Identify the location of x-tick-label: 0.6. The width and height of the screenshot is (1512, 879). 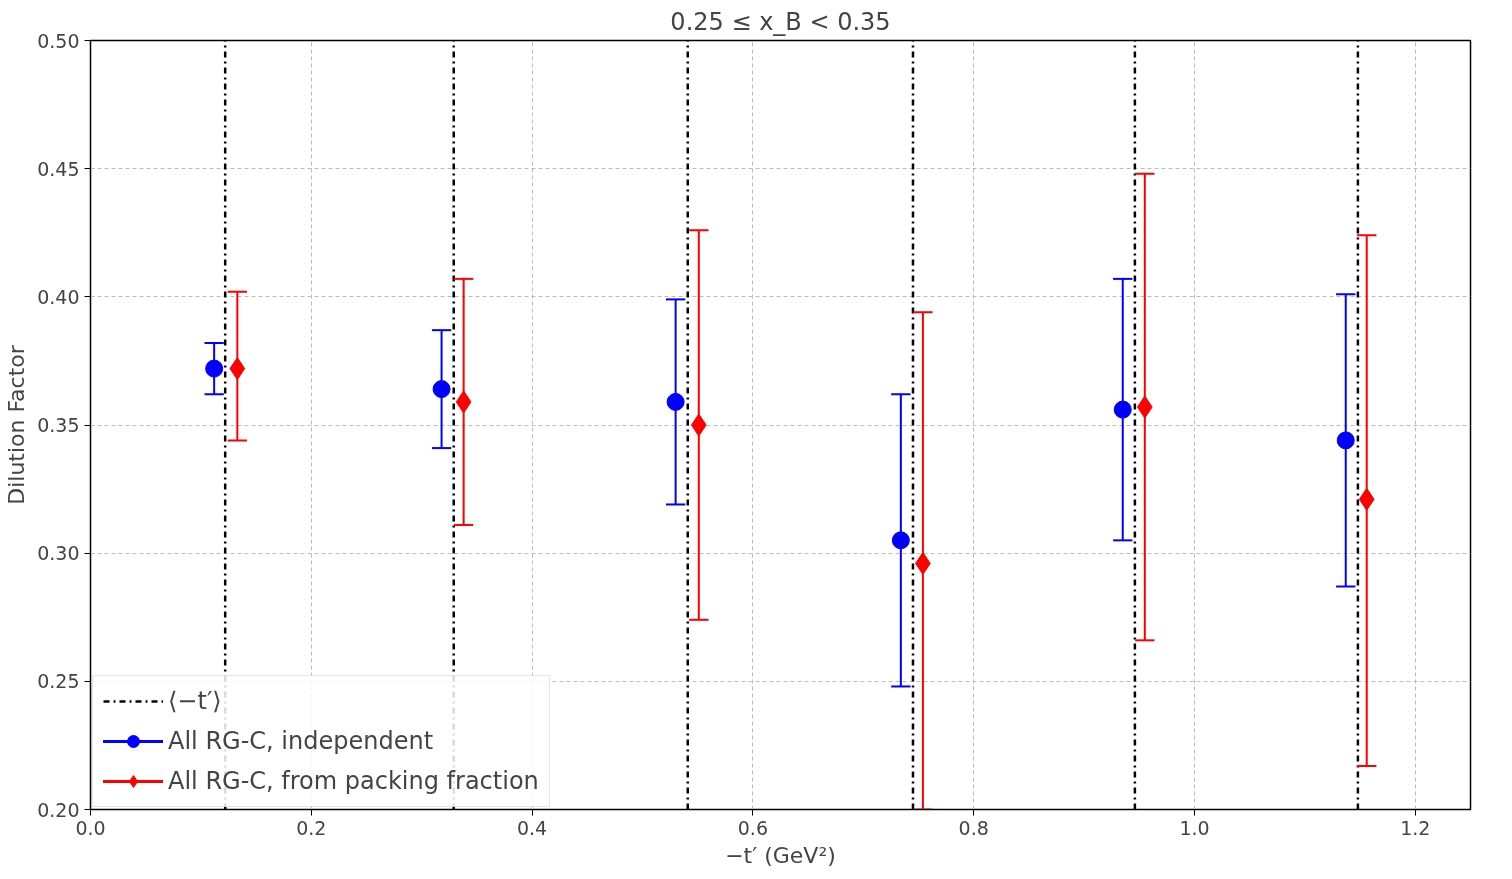
(753, 827).